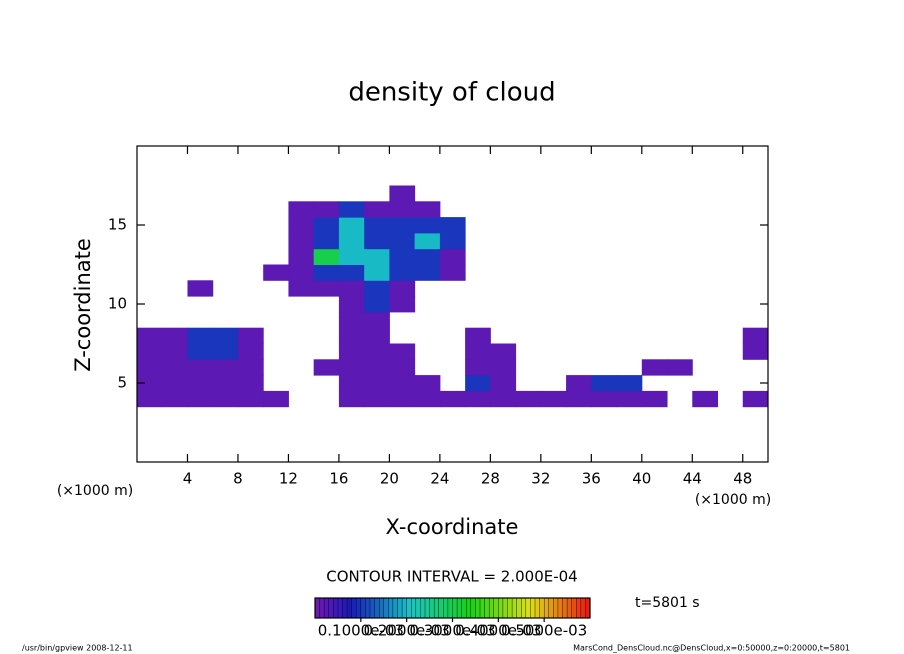 This screenshot has width=904, height=654. I want to click on x-tick-label: 4, so click(188, 479).